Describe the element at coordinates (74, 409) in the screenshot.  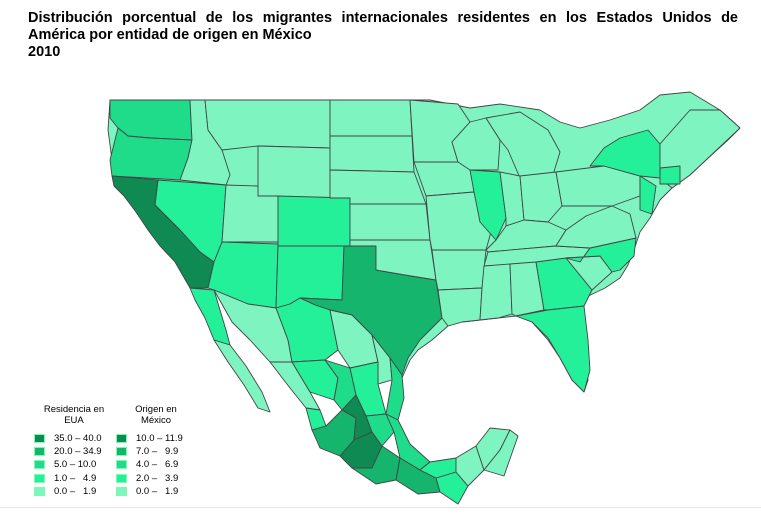
I see `legend-usa-title-line1: Residencia en` at that location.